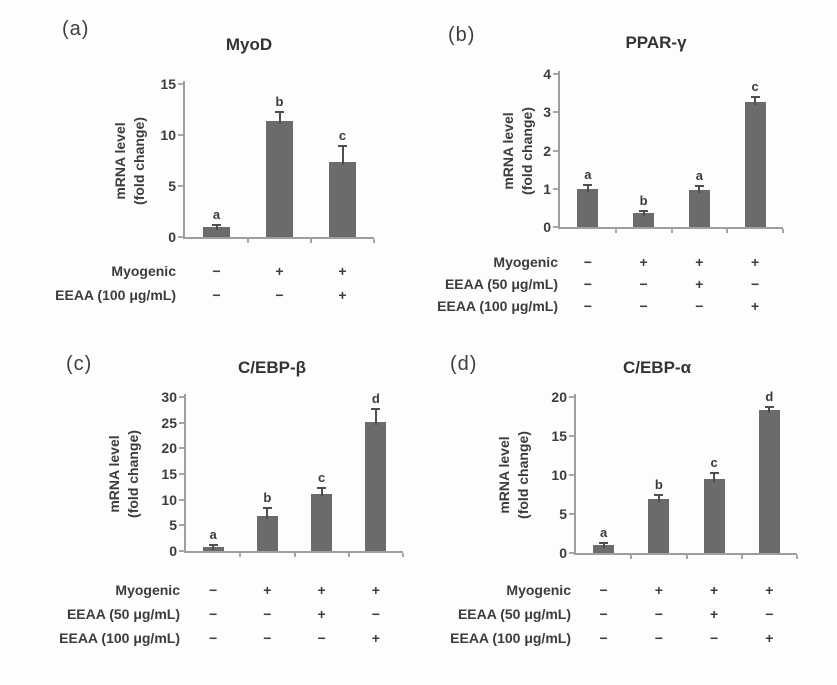 The width and height of the screenshot is (837, 685). What do you see at coordinates (563, 514) in the screenshot?
I see `y-tick-label: 5` at bounding box center [563, 514].